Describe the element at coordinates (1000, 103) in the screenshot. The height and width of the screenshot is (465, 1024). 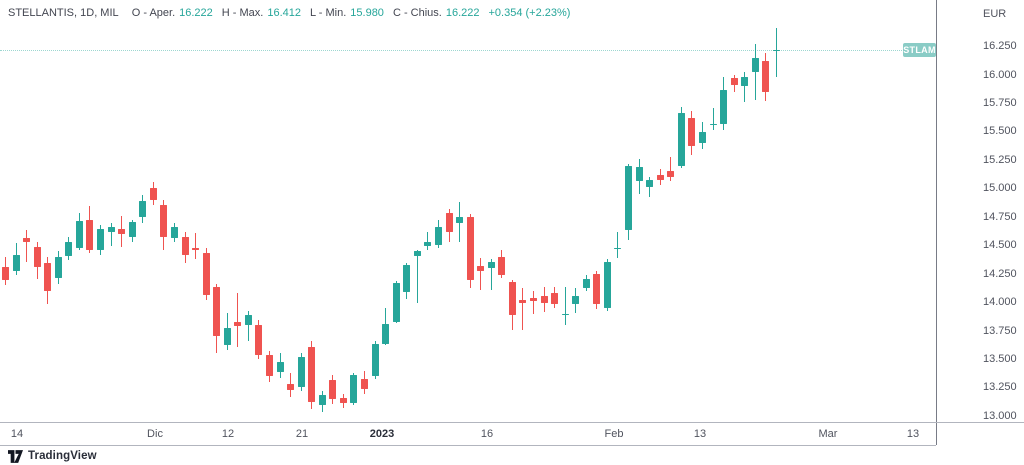
I see `price-tick-label: 15.750` at that location.